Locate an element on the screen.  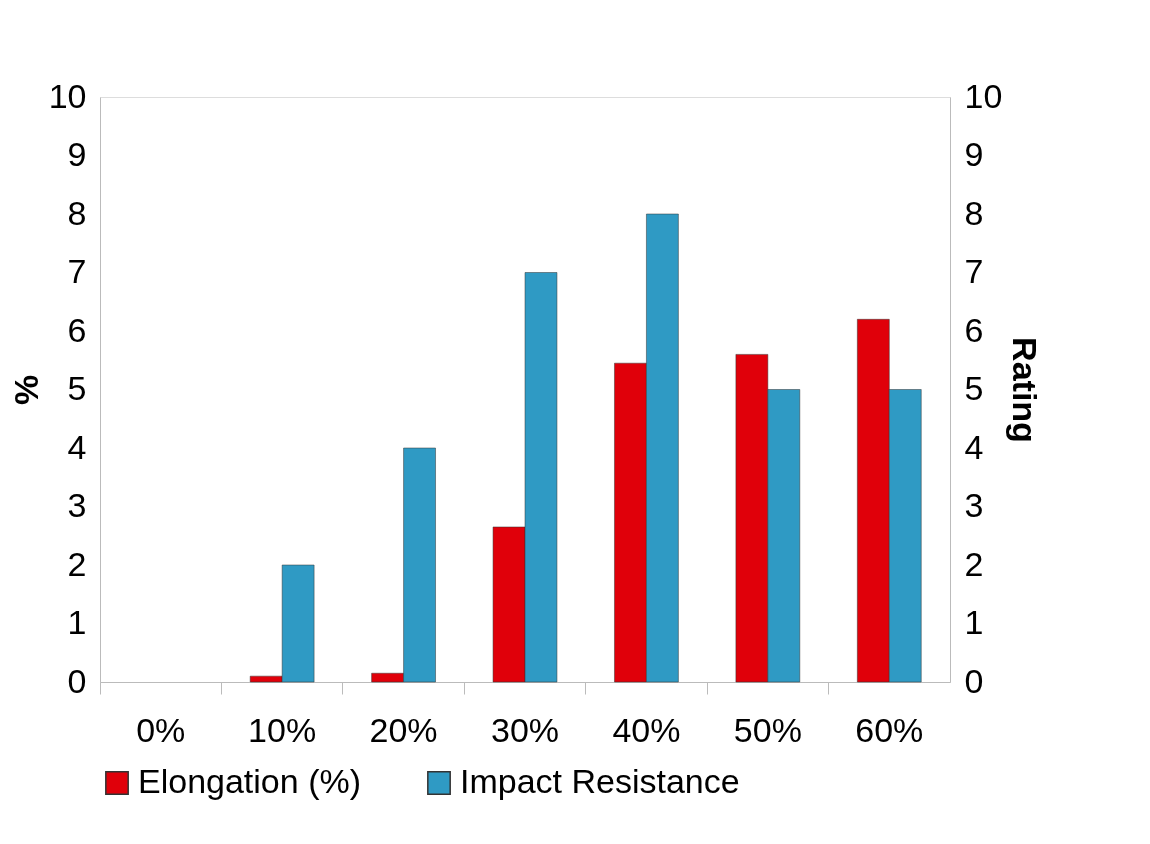
x-tick-label: 40% is located at coordinates (646, 729).